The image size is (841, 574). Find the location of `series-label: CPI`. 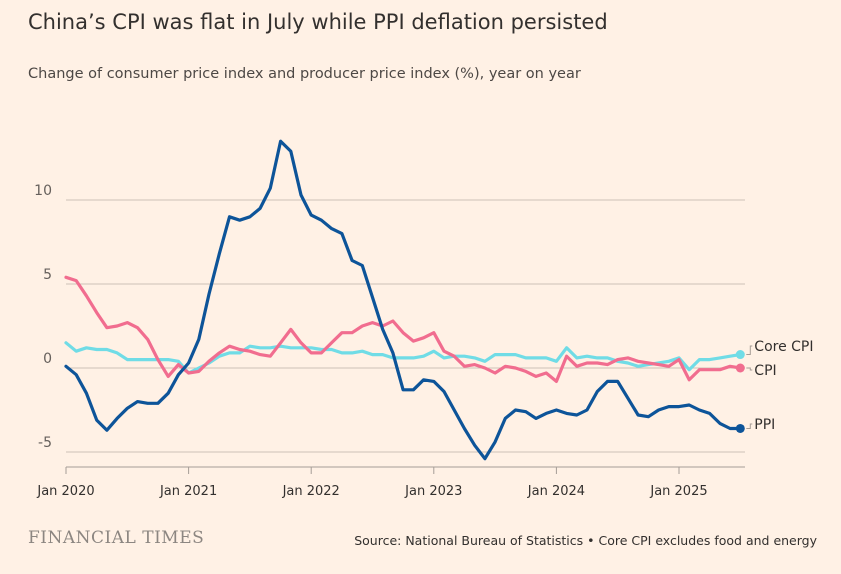

series-label: CPI is located at coordinates (765, 371).